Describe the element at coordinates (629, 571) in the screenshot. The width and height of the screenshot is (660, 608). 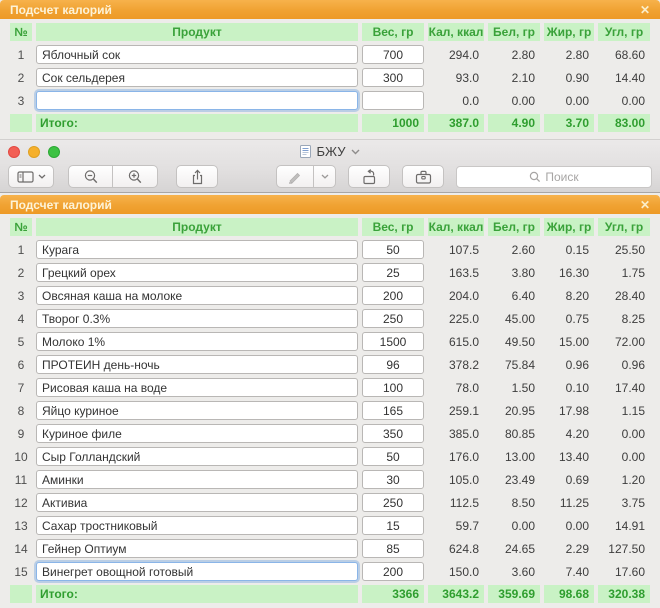
I see `carbs-value: 17.60` at that location.